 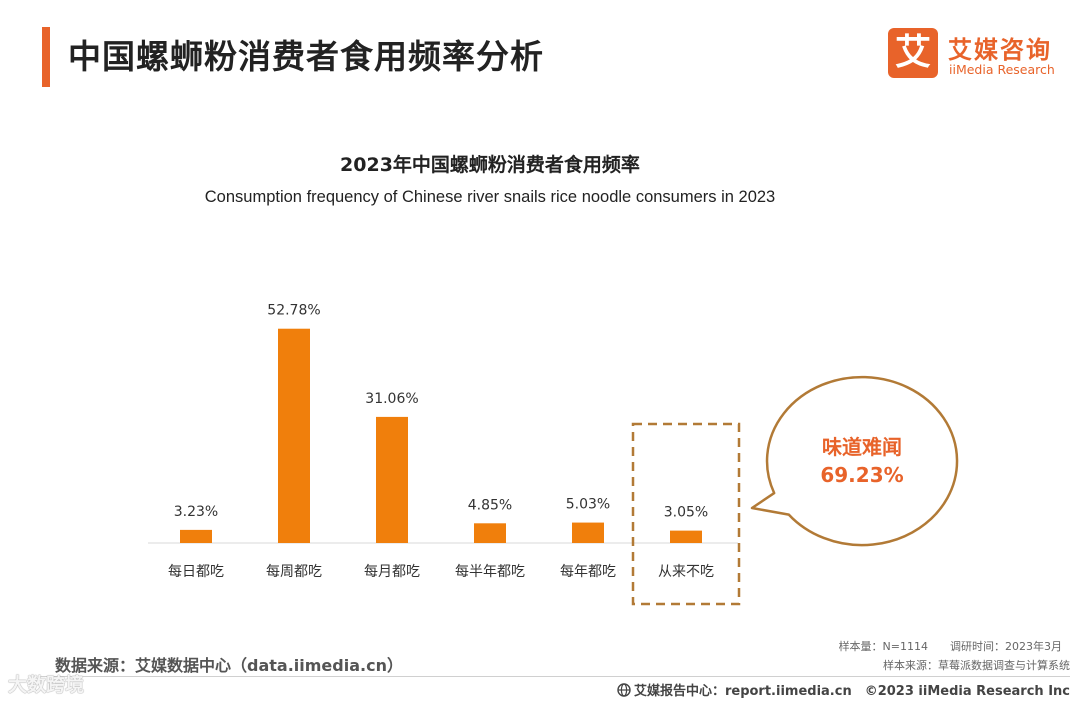 What do you see at coordinates (588, 572) in the screenshot?
I see `tick-label-5: 每年都吃` at bounding box center [588, 572].